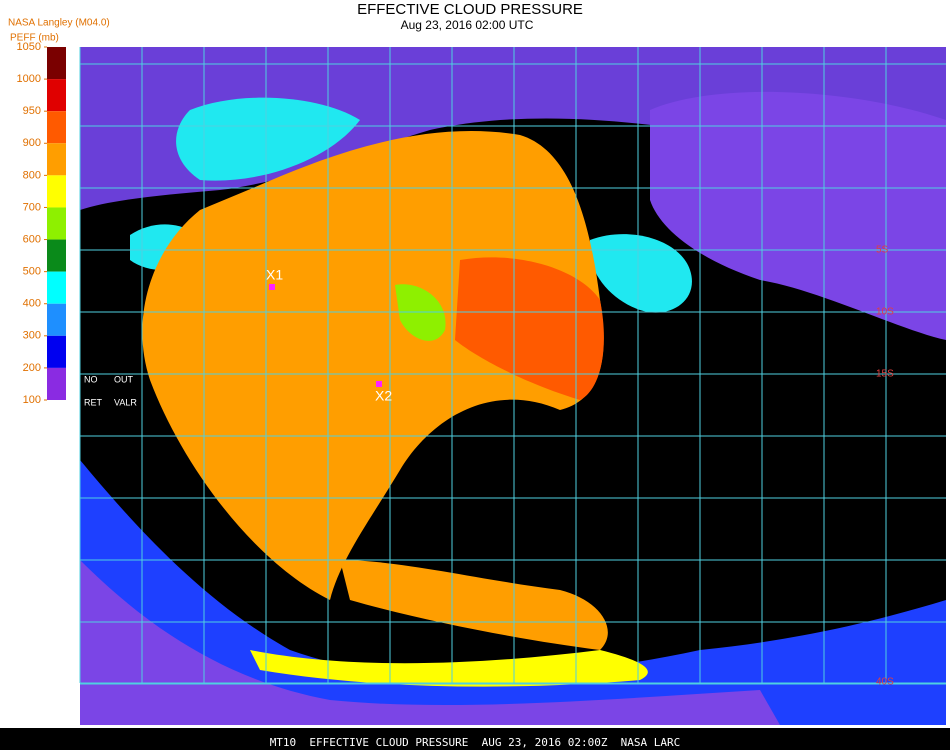 The height and width of the screenshot is (750, 950). What do you see at coordinates (34, 38) in the screenshot?
I see `legend-unit: PEFF (mb)` at bounding box center [34, 38].